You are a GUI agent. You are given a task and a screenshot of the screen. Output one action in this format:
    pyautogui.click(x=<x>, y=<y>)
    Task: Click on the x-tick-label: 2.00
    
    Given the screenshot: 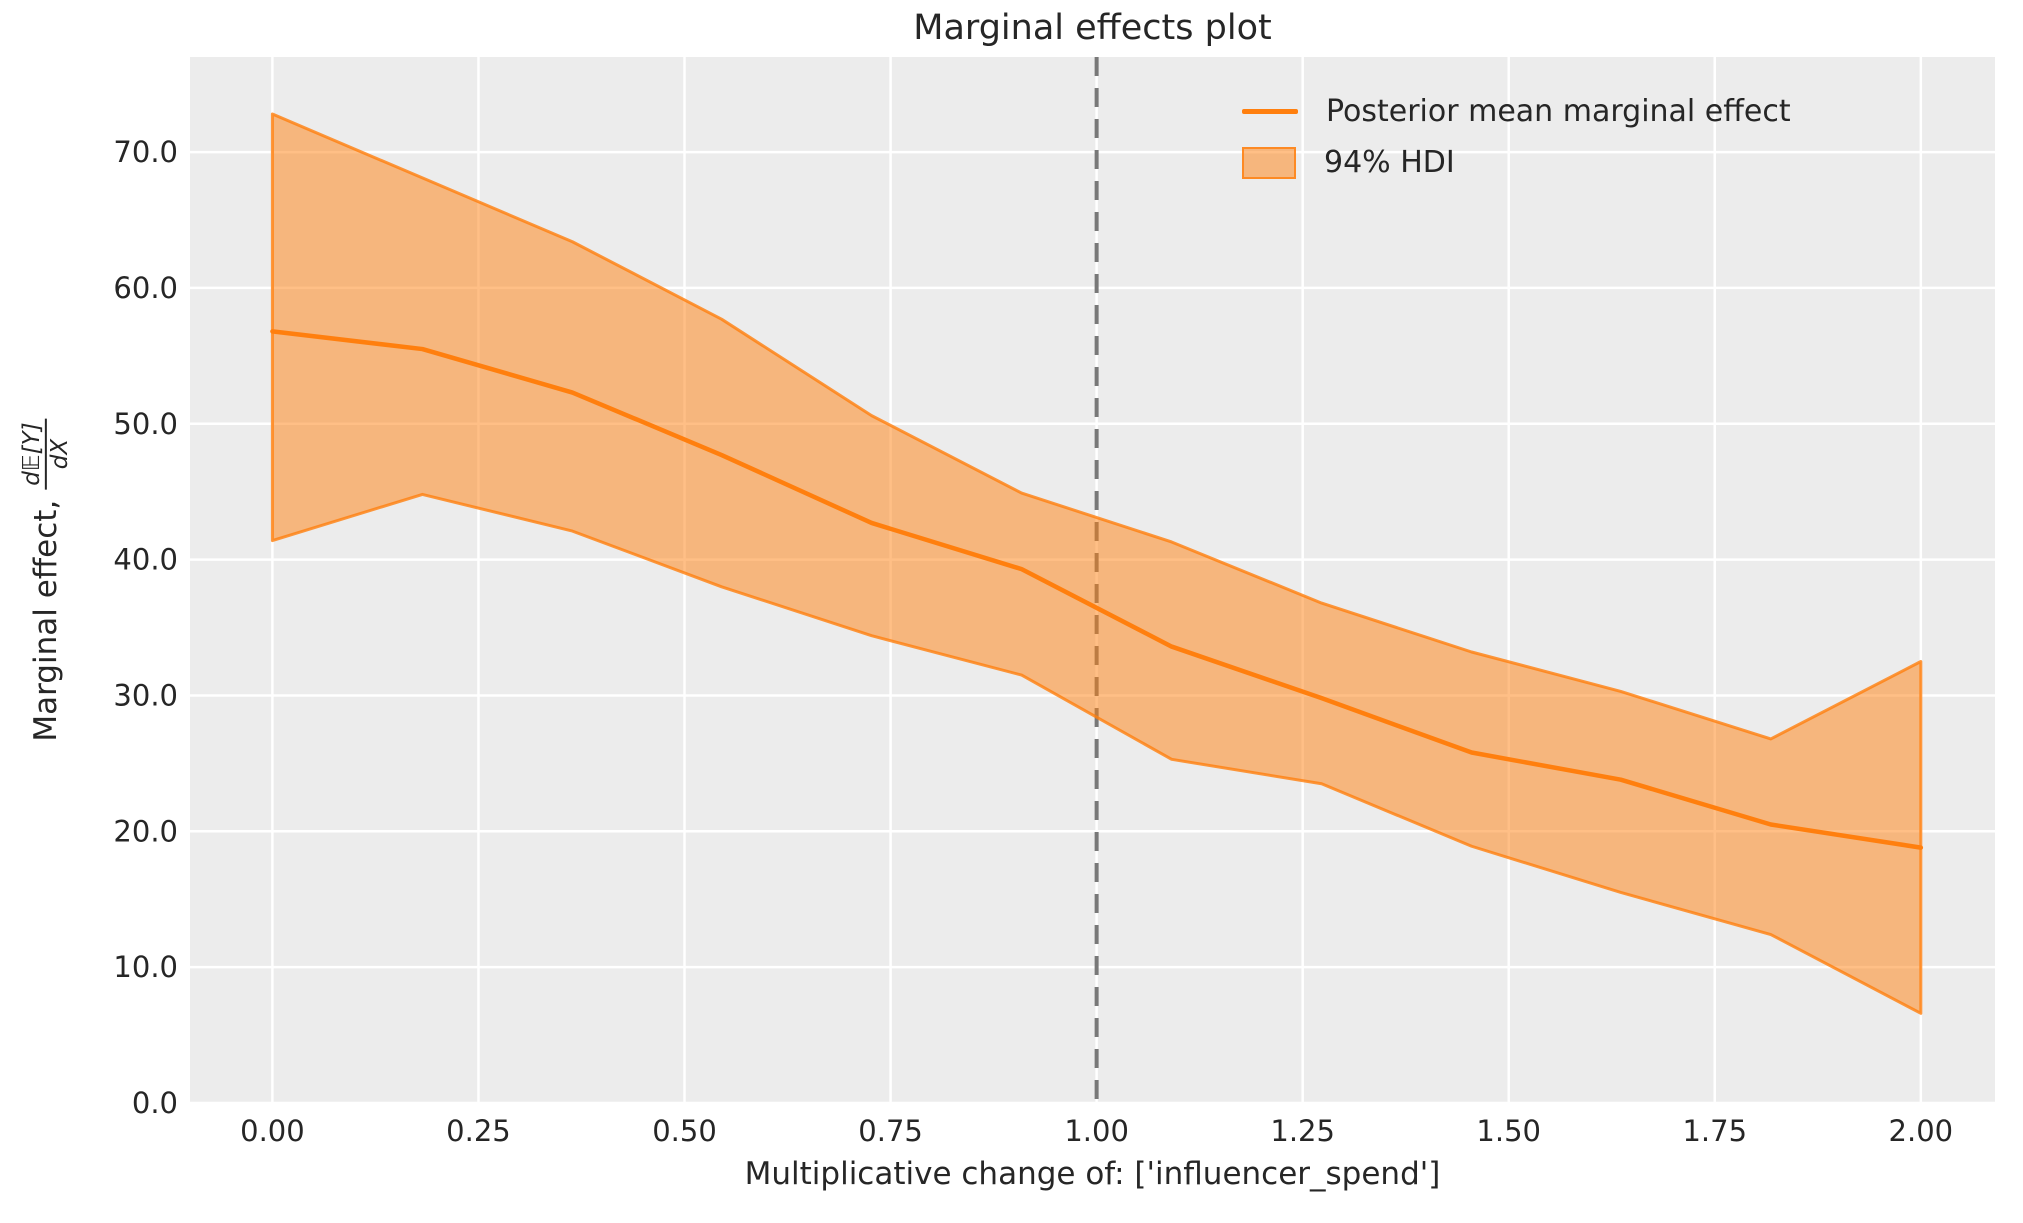 What is the action you would take?
    pyautogui.click(x=1921, y=1131)
    